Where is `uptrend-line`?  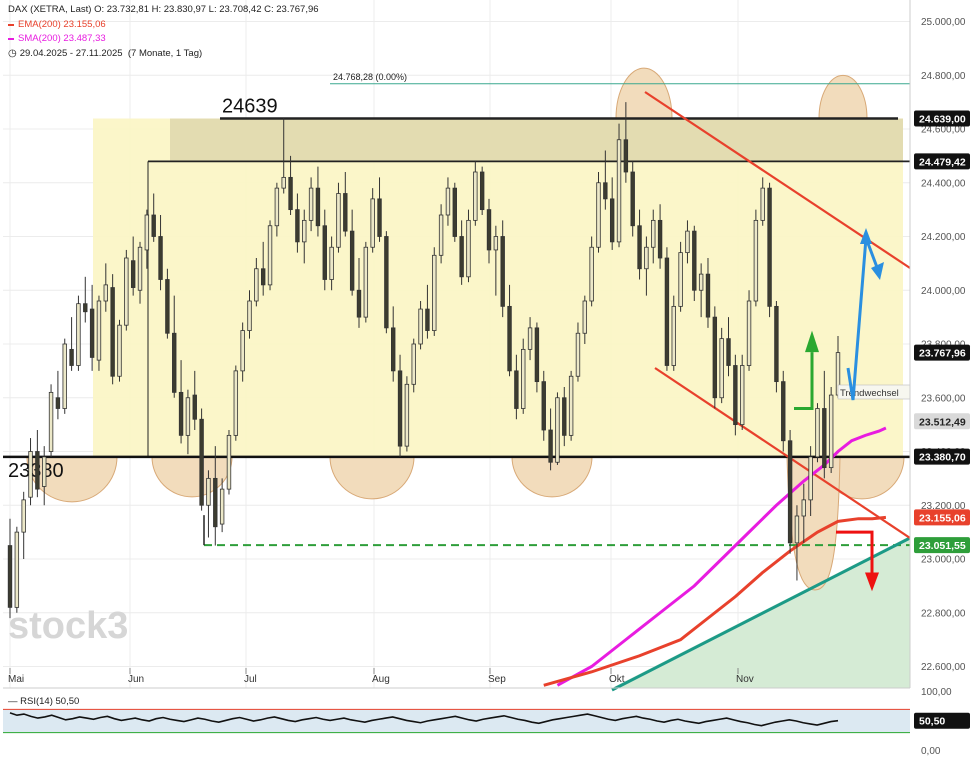
uptrend-line is located at coordinates (761, 614).